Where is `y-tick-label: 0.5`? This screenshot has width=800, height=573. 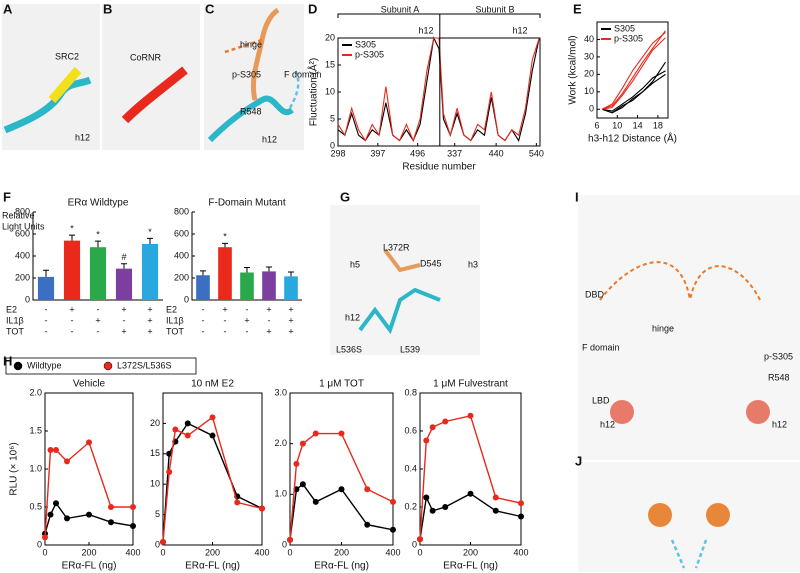
y-tick-label: 0.5 is located at coordinates (35, 506).